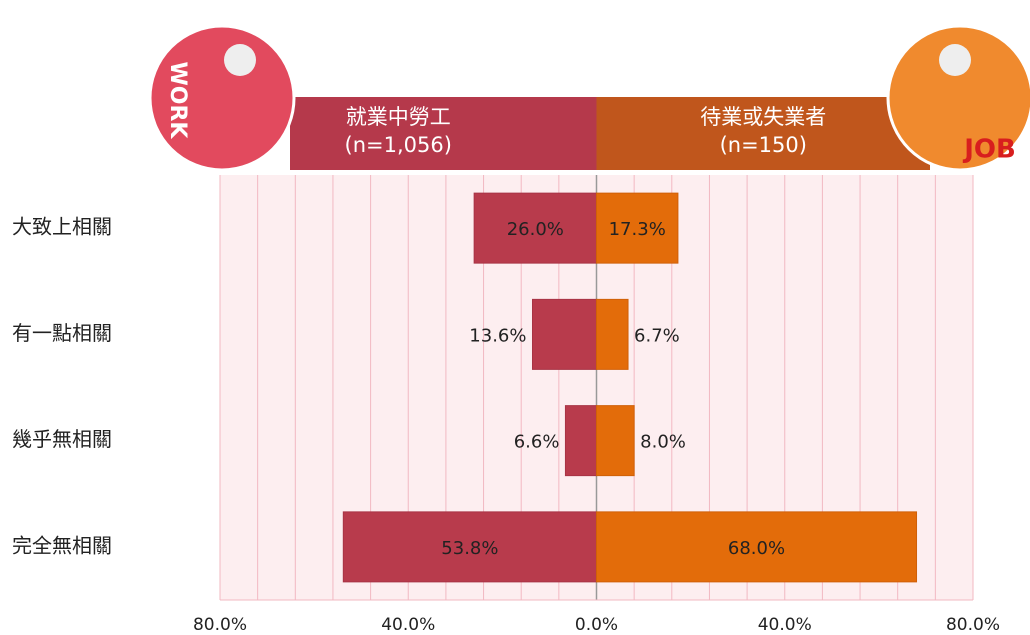  What do you see at coordinates (663, 442) in the screenshot?
I see `data-label: 8.0%` at bounding box center [663, 442].